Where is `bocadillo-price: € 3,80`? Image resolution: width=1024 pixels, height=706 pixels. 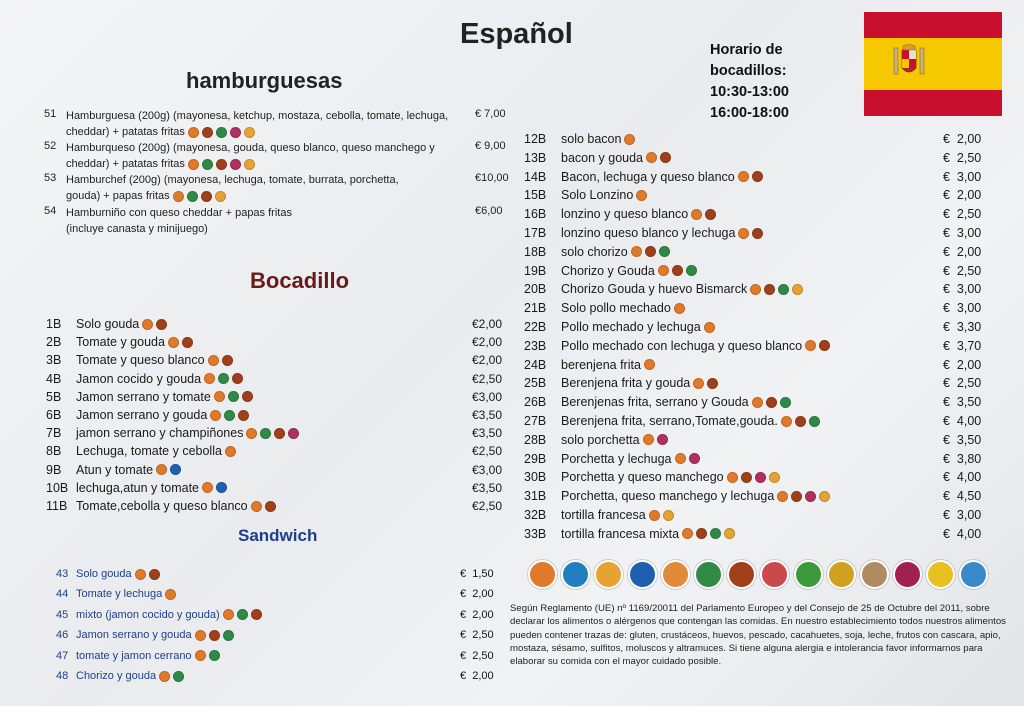
bocadillo-price: € 3,80 is located at coordinates (962, 458).